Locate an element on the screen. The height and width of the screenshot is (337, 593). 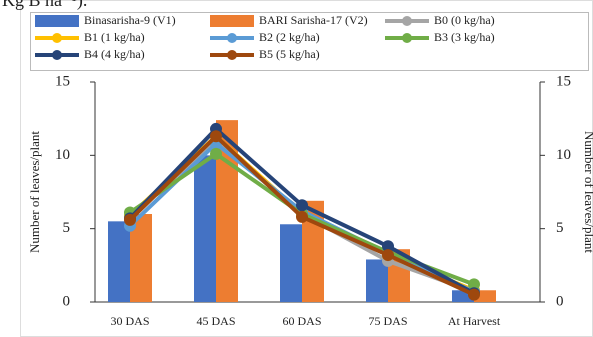
legend-label: BARI Sarisha-17 (V2) is located at coordinates (313, 20).